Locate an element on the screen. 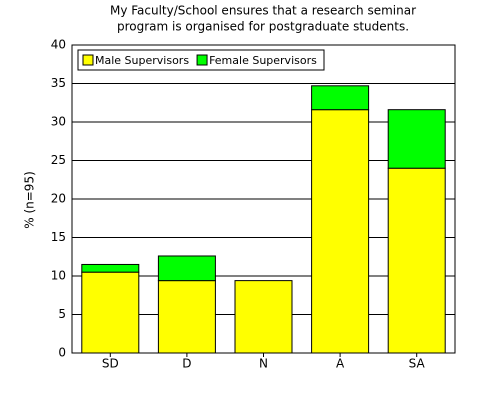 The height and width of the screenshot is (404, 500). x-tick-label: N is located at coordinates (263, 364).